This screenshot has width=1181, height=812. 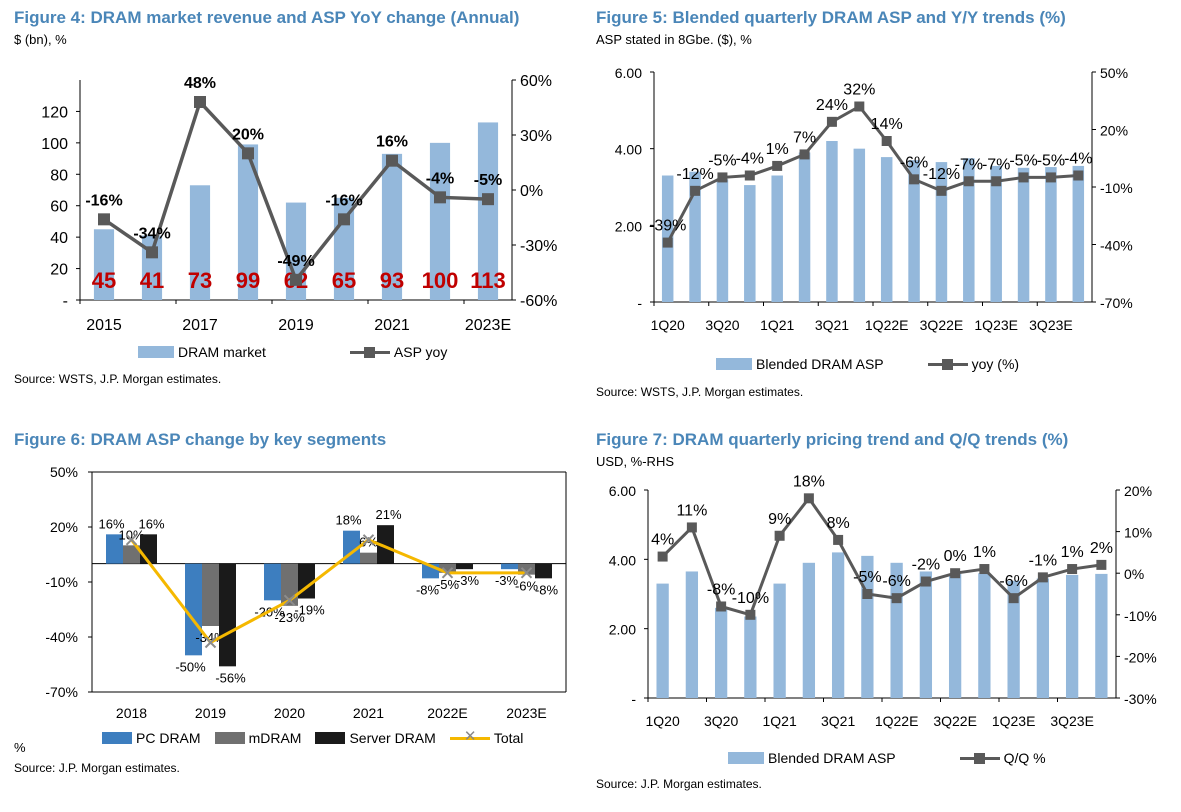 What do you see at coordinates (526, 713) in the screenshot?
I see `x-tick-label: 2023E` at bounding box center [526, 713].